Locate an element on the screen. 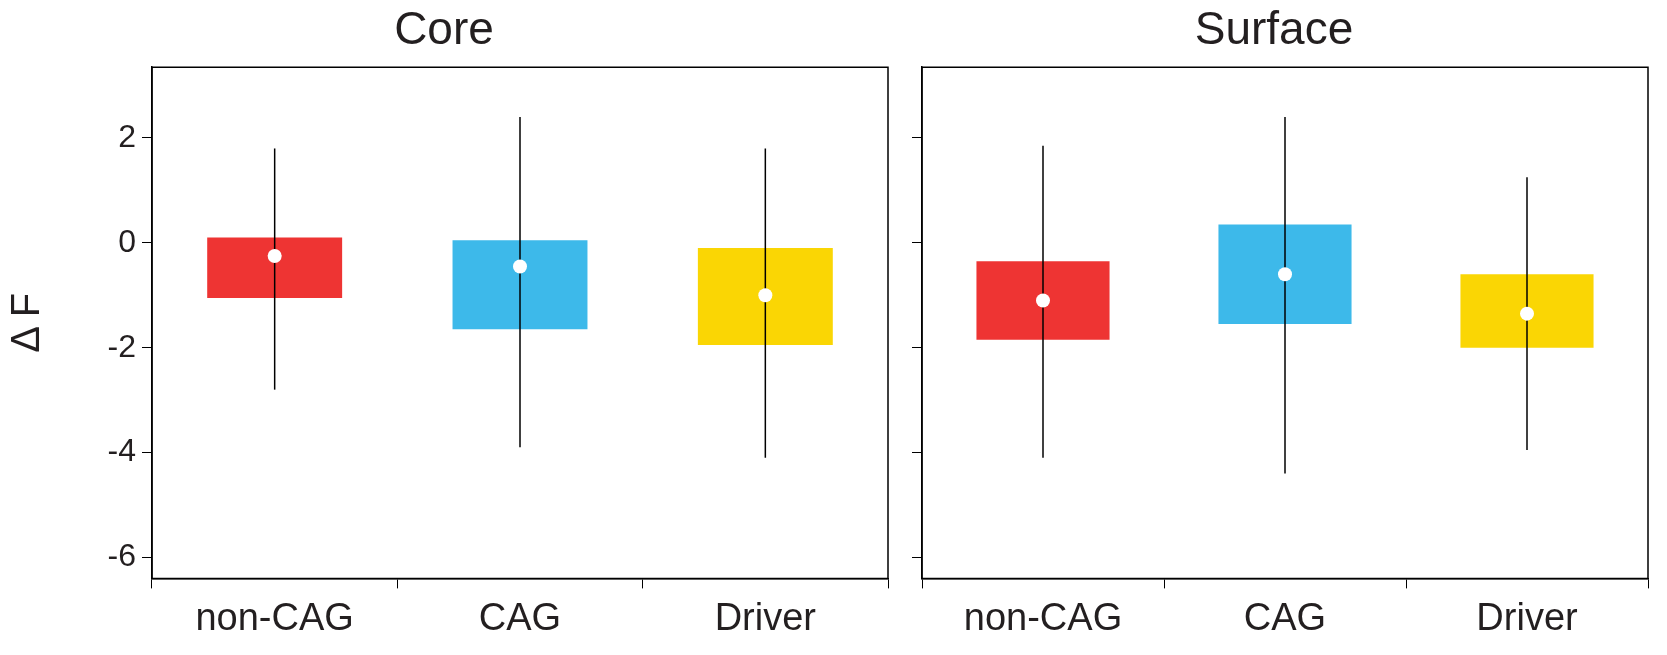 The width and height of the screenshot is (1667, 655). y-tick-label: -6 is located at coordinates (121, 555).